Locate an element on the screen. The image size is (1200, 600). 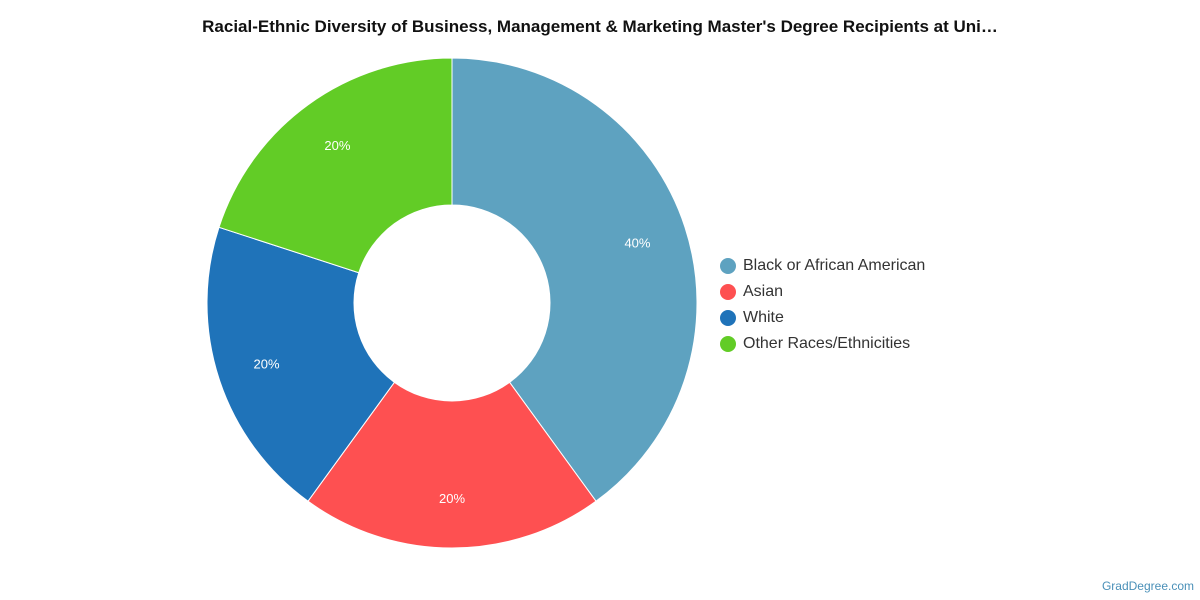
slice-label-white: 20% is located at coordinates (267, 363).